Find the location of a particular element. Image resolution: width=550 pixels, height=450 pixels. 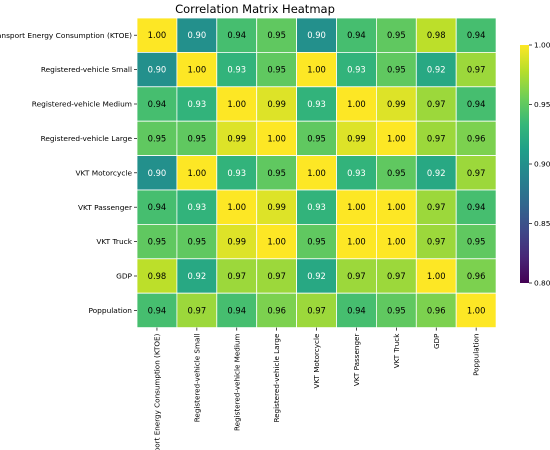

colorbar: 0.80 0.85 0.90 0.95 1.00 is located at coordinates (535, 164).